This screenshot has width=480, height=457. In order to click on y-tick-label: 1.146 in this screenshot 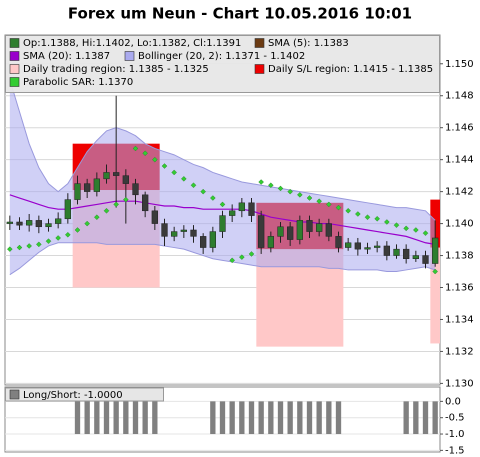, I will do `click(459, 128)`.